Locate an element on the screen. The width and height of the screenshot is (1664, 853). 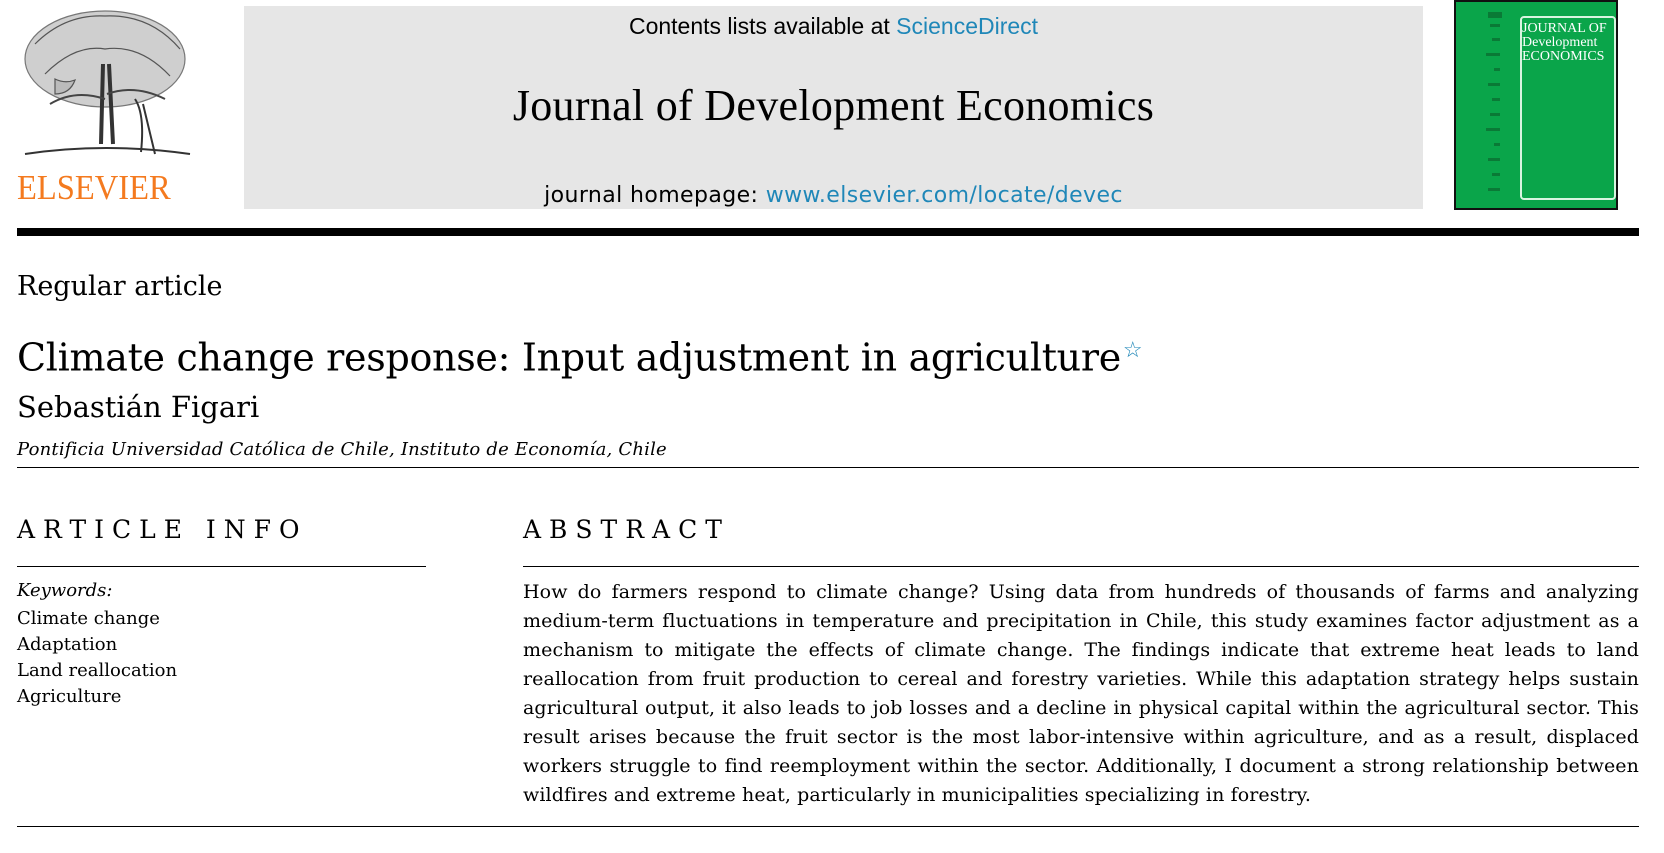
cover-title: JOURNAL OF Development ECONOMICS is located at coordinates (1570, 43).